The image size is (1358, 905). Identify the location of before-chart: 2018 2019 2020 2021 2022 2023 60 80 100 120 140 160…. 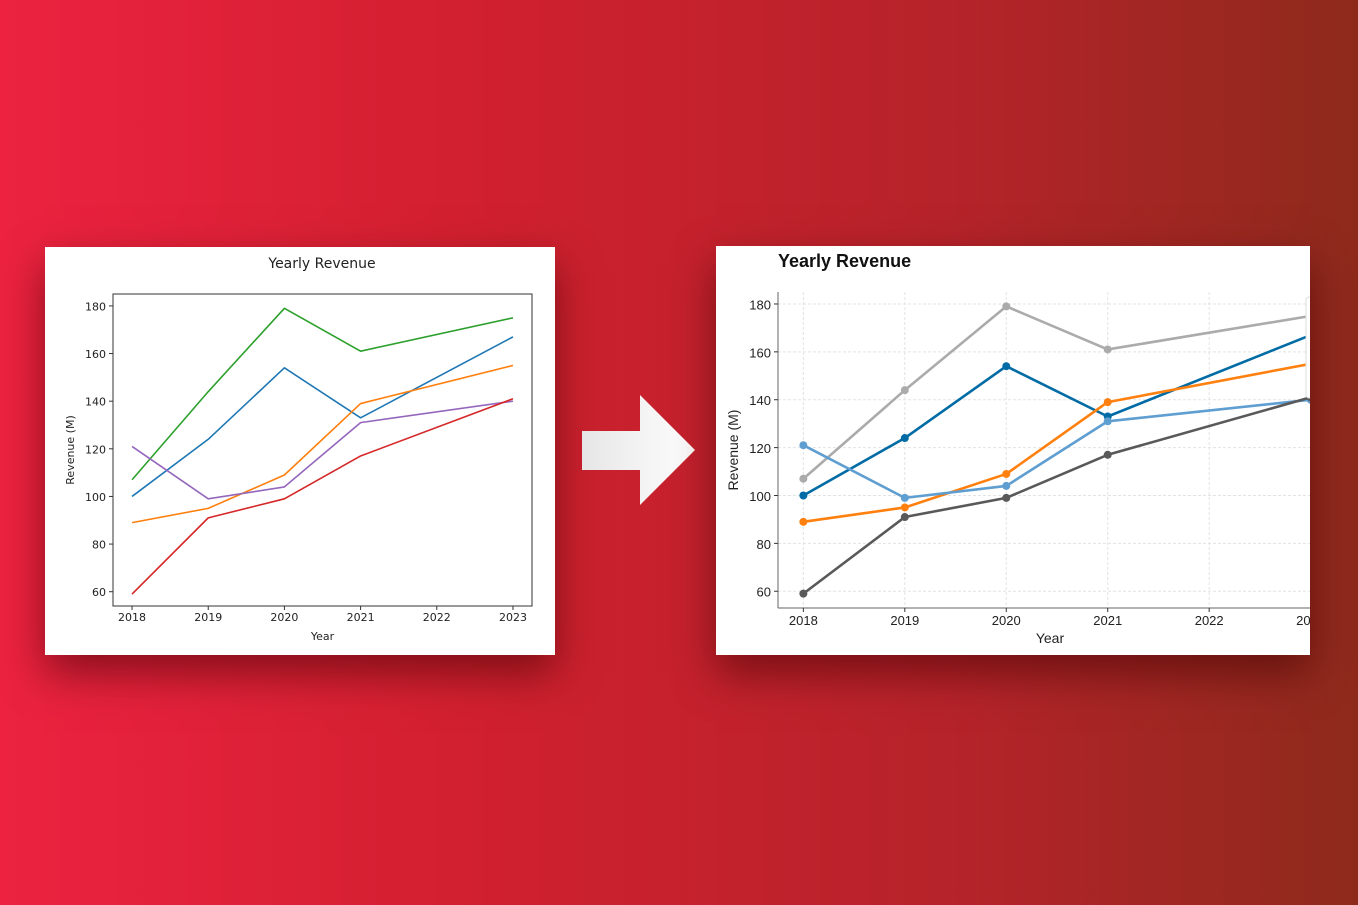
(298, 449).